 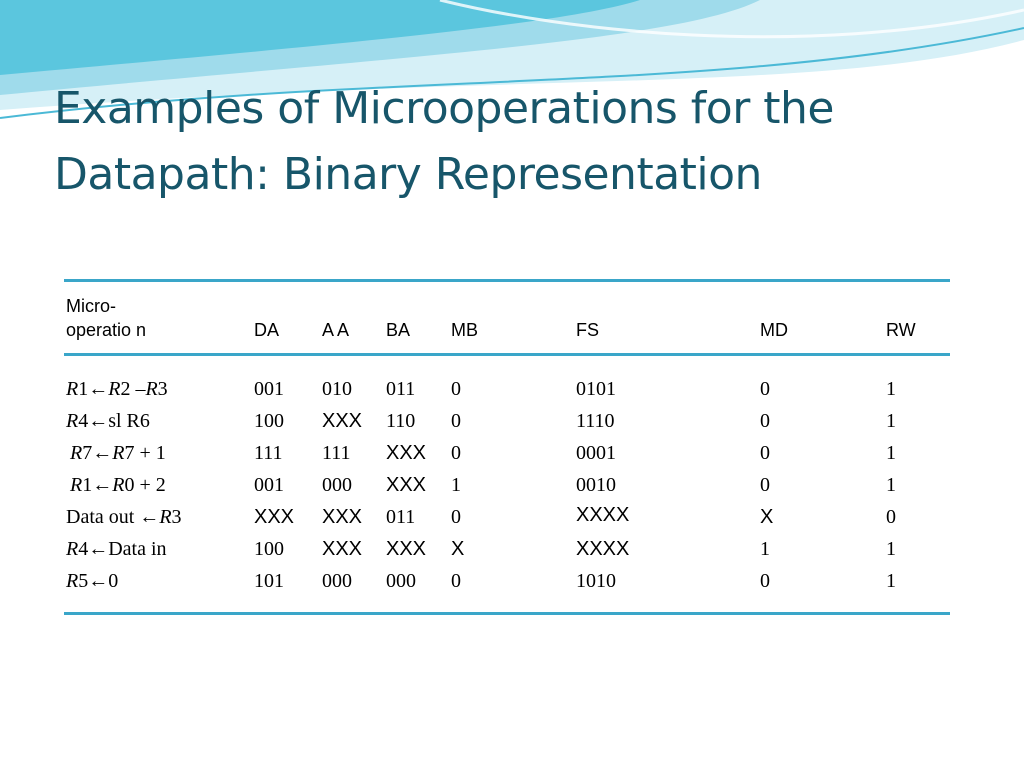 What do you see at coordinates (106, 330) in the screenshot?
I see `header-micro-line2: operatio n` at bounding box center [106, 330].